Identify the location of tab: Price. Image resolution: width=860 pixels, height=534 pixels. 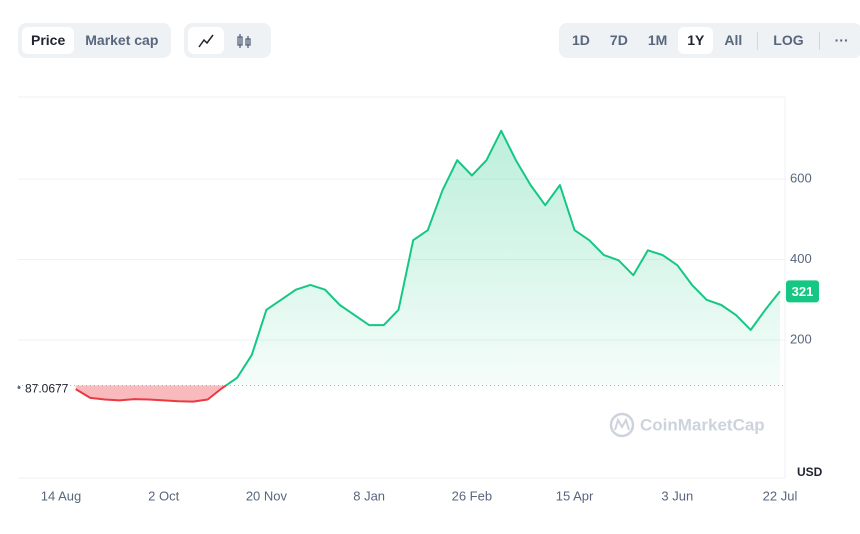
(48, 40).